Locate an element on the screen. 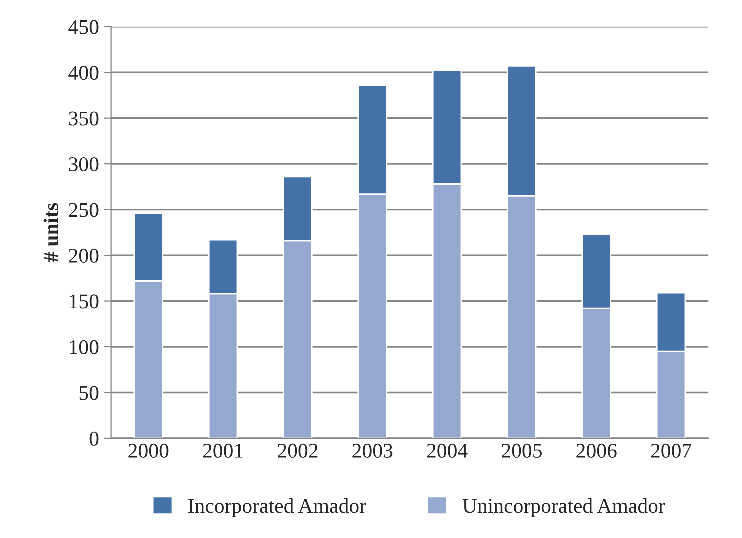 This screenshot has height=538, width=742. y-tick-label: 150 is located at coordinates (84, 301).